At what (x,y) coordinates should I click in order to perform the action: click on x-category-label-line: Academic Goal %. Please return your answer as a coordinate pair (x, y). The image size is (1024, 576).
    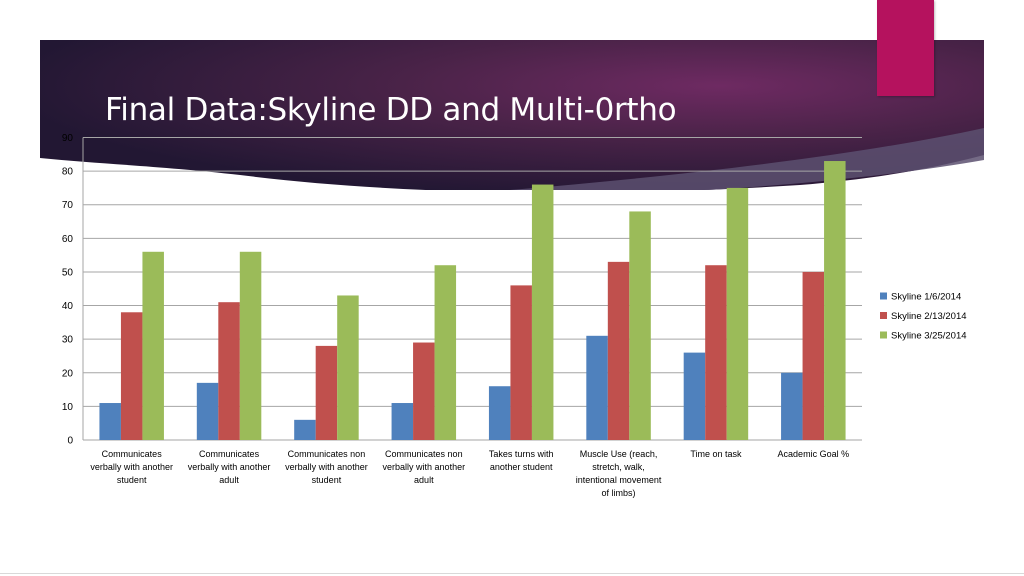
    Looking at the image, I should click on (814, 454).